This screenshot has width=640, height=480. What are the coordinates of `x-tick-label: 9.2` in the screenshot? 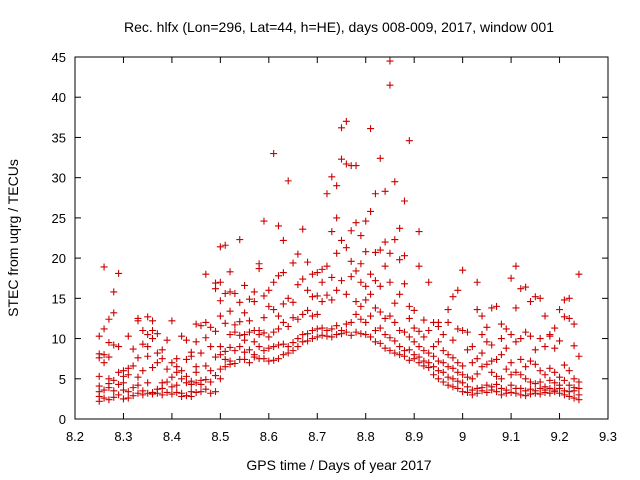 It's located at (560, 436).